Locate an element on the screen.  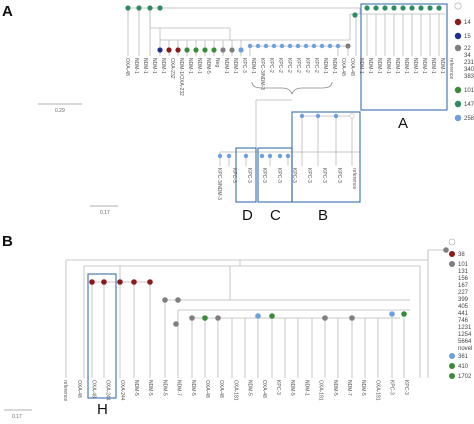
leaf-label: OXA-181 is located at coordinates (235, 390).